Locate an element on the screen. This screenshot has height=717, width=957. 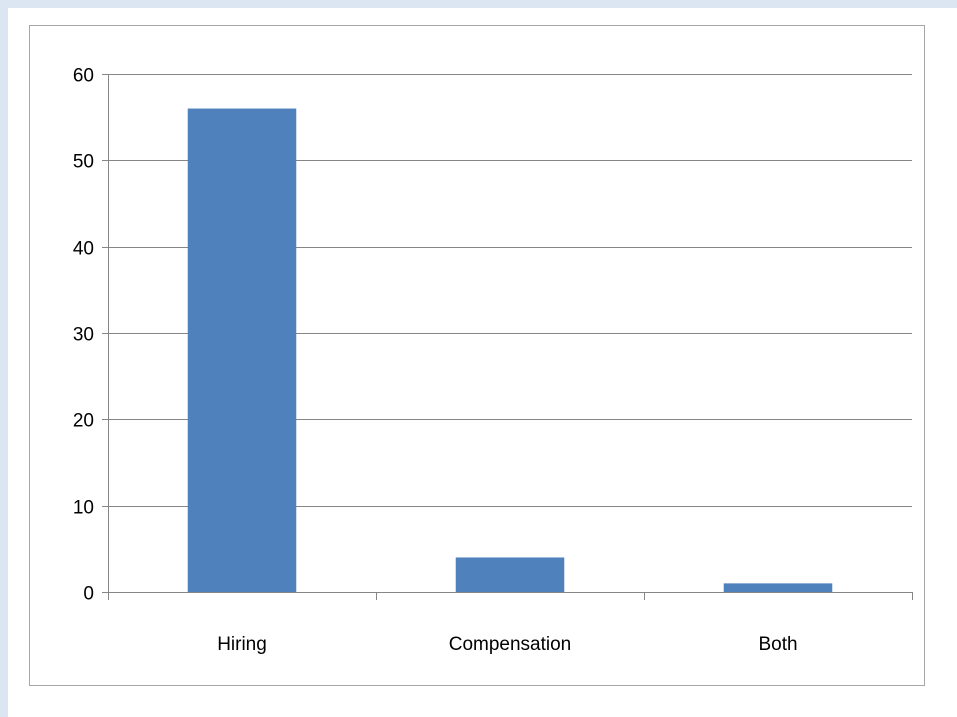
y-tick-labels: 0 10 20 30 40 50 60 is located at coordinates (83, 335).